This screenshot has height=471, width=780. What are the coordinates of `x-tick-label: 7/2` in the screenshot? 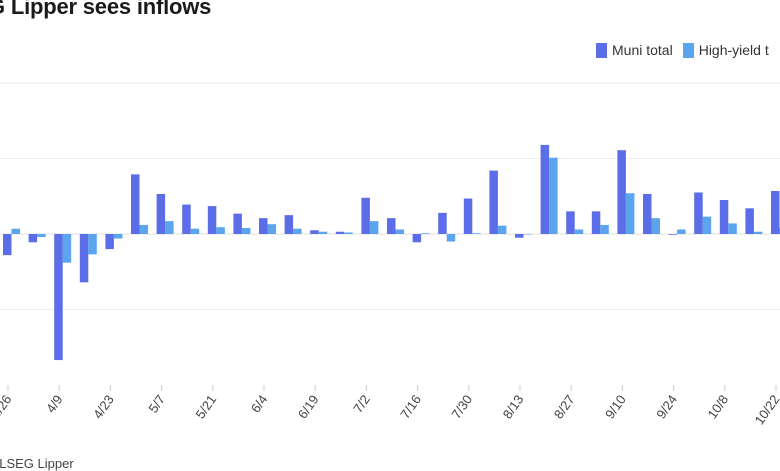 It's located at (361, 403).